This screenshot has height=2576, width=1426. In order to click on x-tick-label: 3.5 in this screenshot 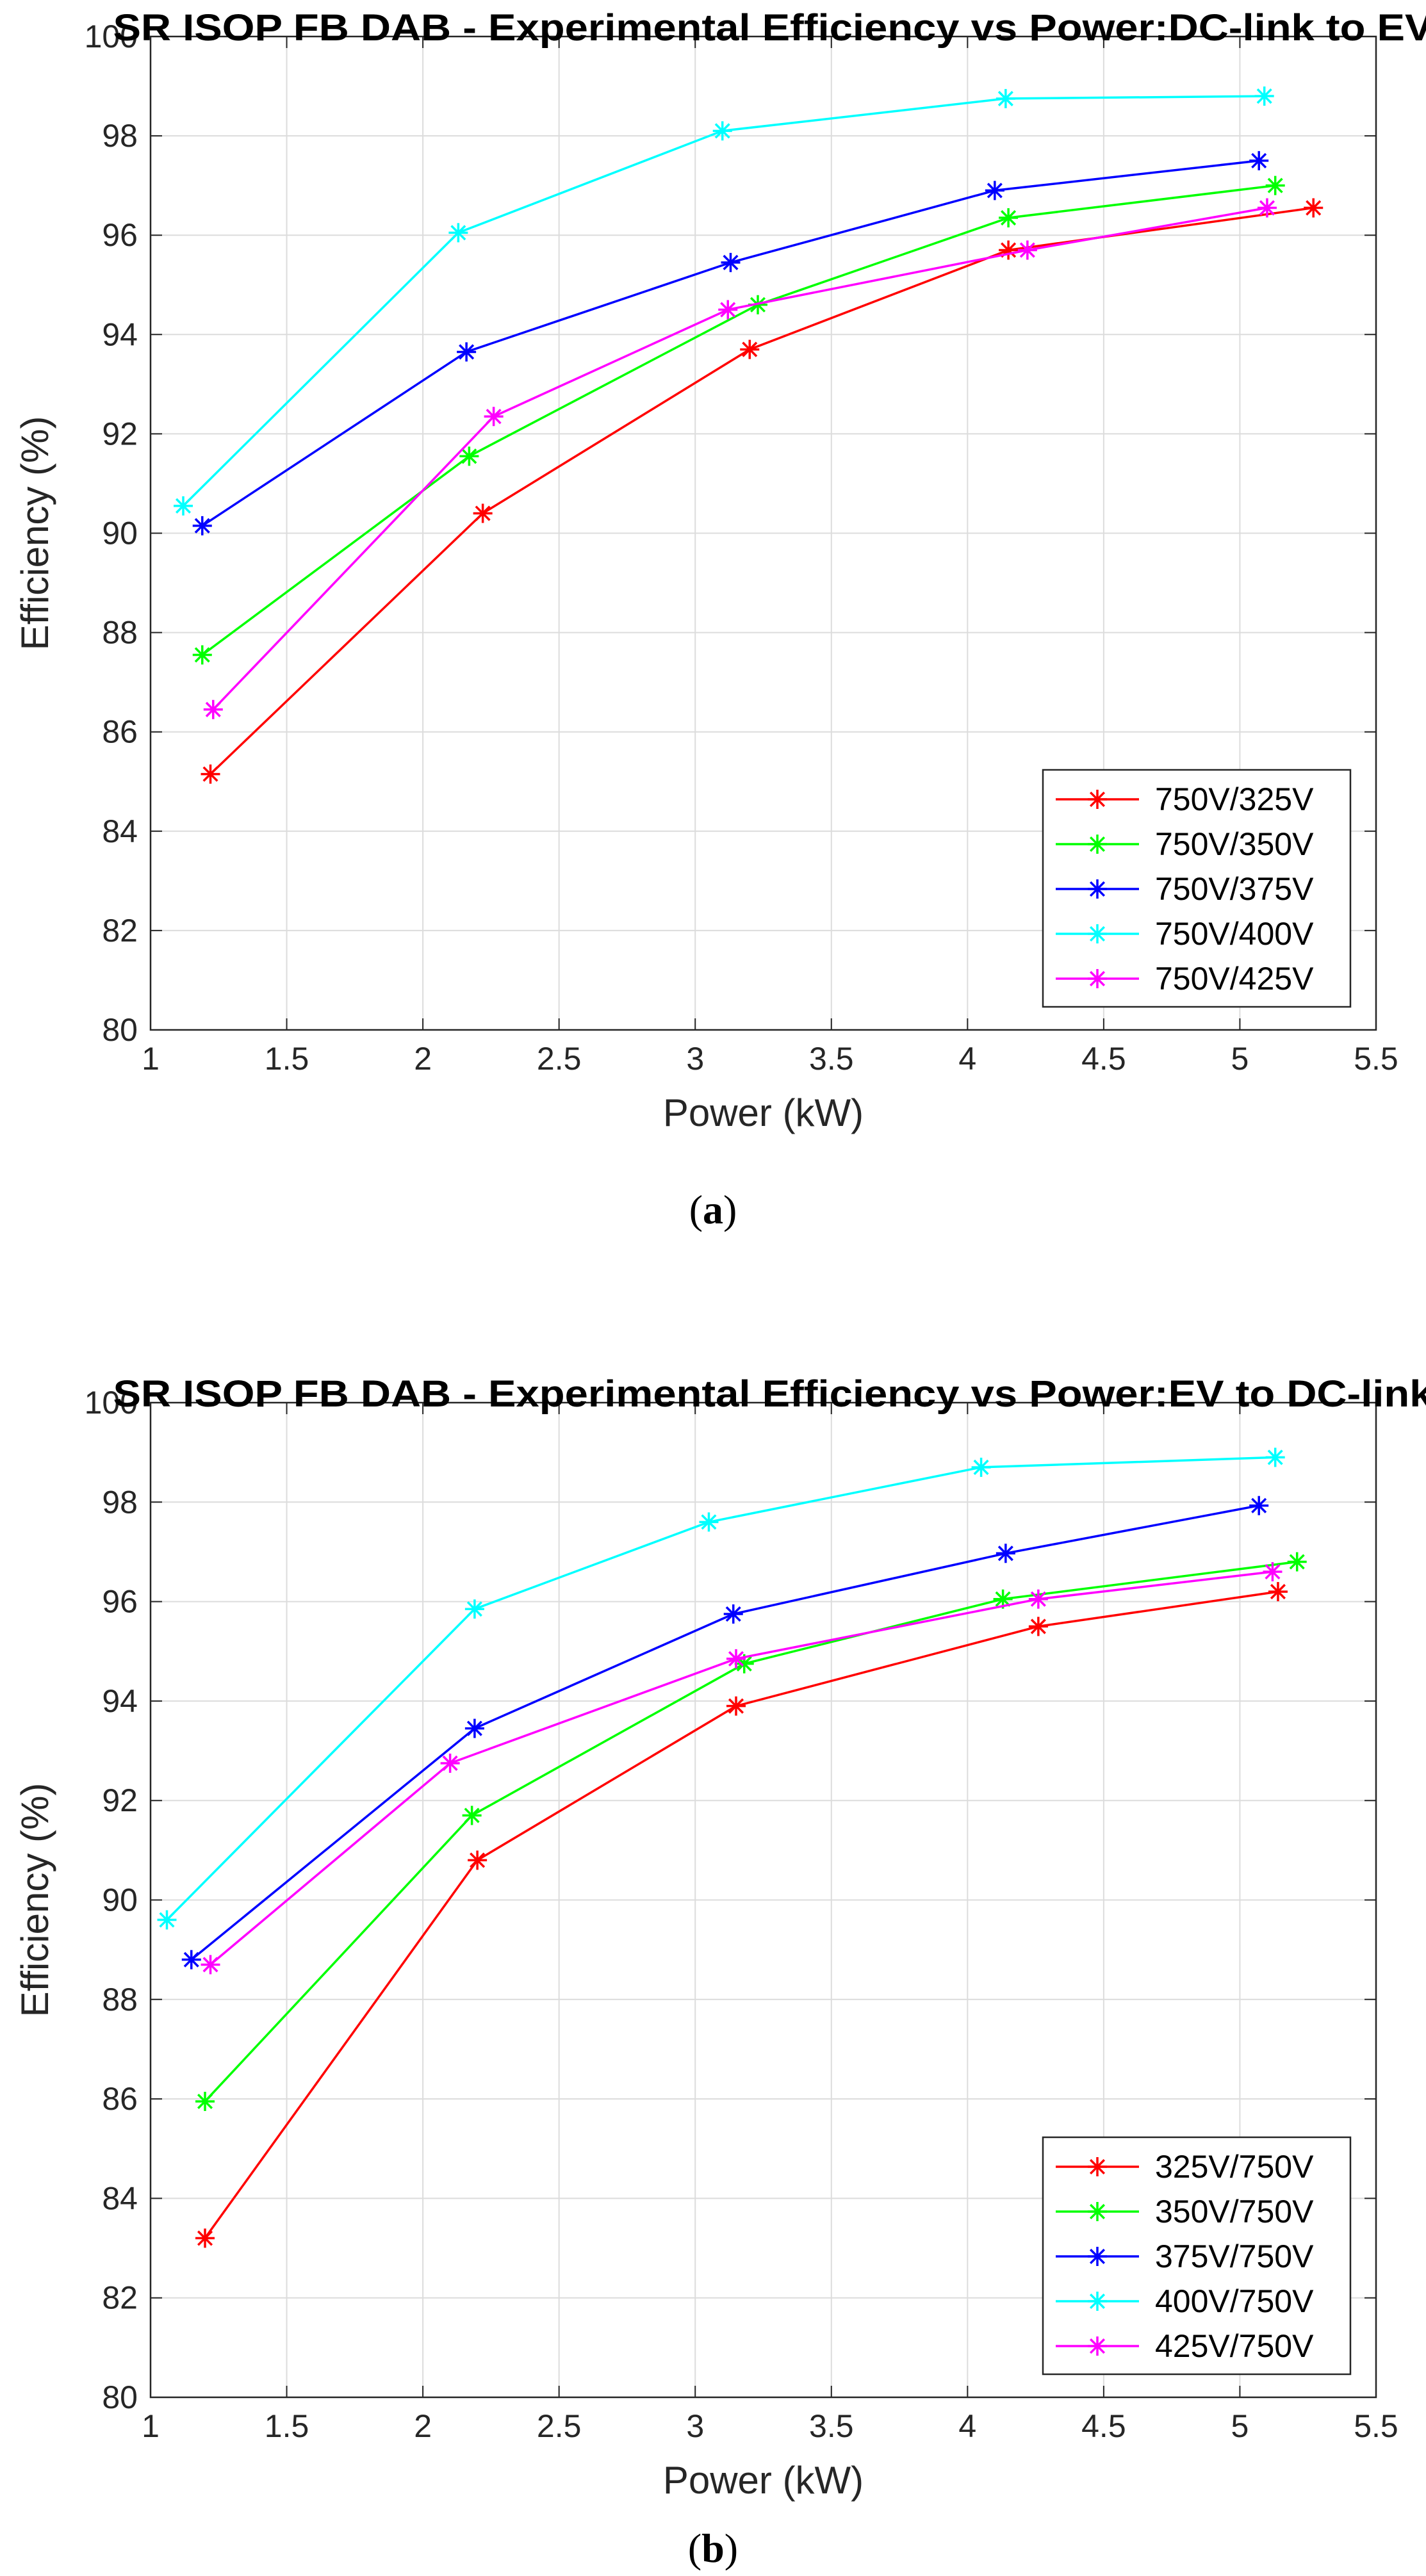, I will do `click(831, 2426)`.